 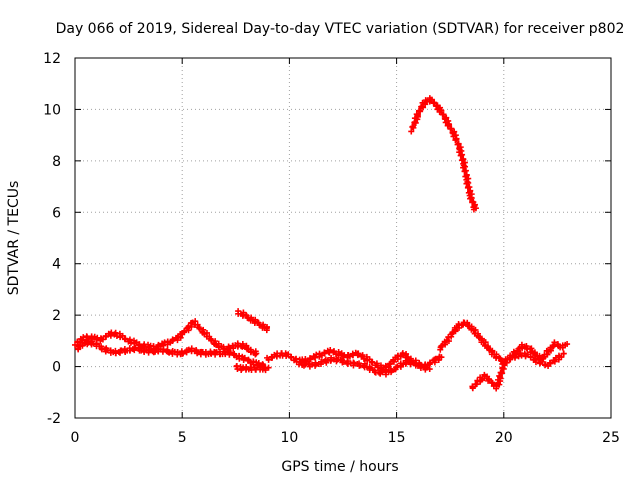 What do you see at coordinates (289, 438) in the screenshot?
I see `x-tick-label: 10` at bounding box center [289, 438].